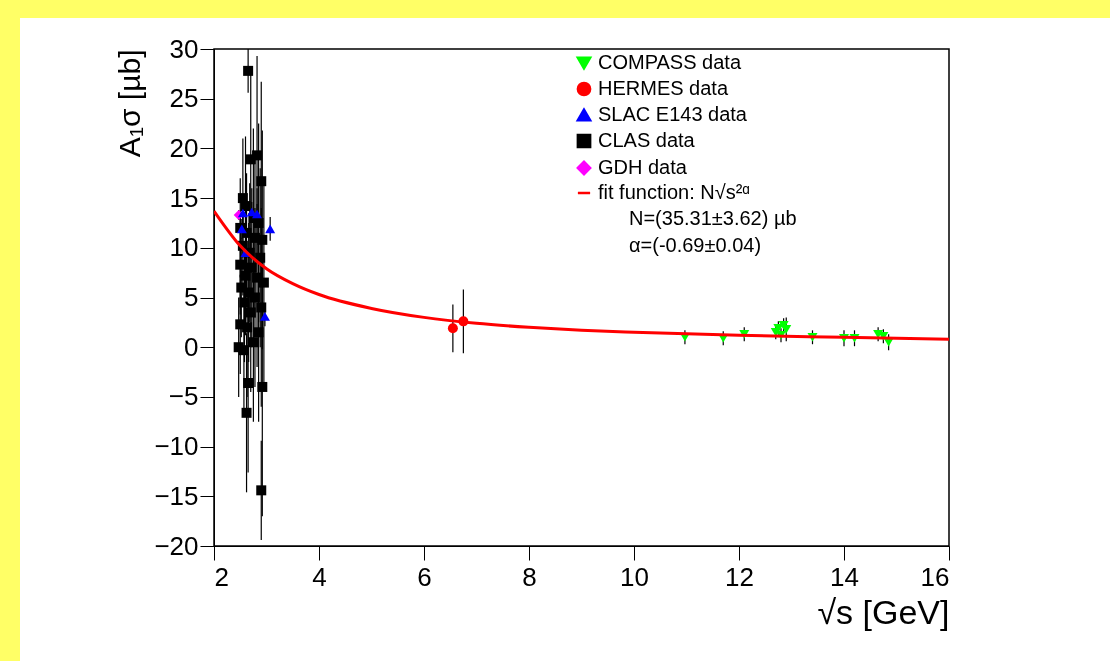 Image resolution: width=1110 pixels, height=661 pixels. Describe the element at coordinates (634, 576) in the screenshot. I see `x-tick-label: 10` at that location.